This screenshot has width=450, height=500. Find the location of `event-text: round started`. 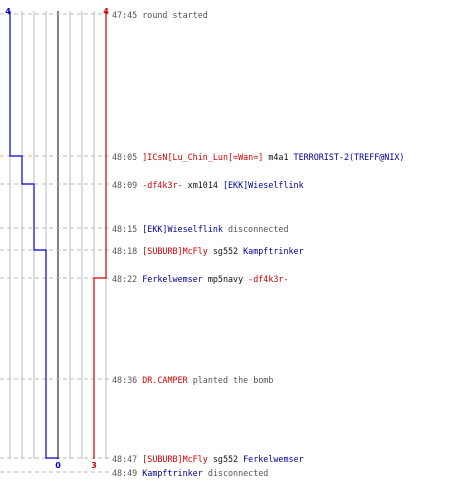

event-text: round started is located at coordinates (175, 15).